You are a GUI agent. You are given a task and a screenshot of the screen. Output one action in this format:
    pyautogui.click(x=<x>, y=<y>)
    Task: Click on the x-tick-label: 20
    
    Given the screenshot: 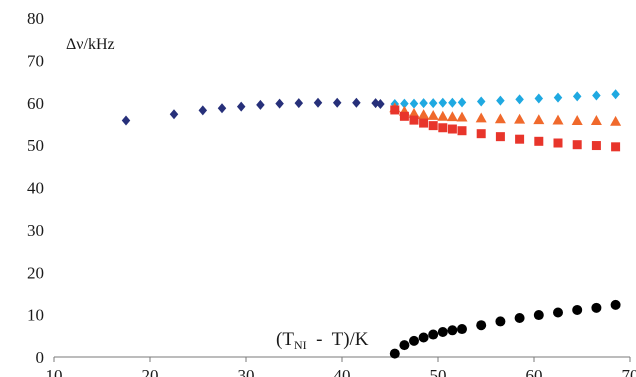 What is the action you would take?
    pyautogui.click(x=150, y=371)
    